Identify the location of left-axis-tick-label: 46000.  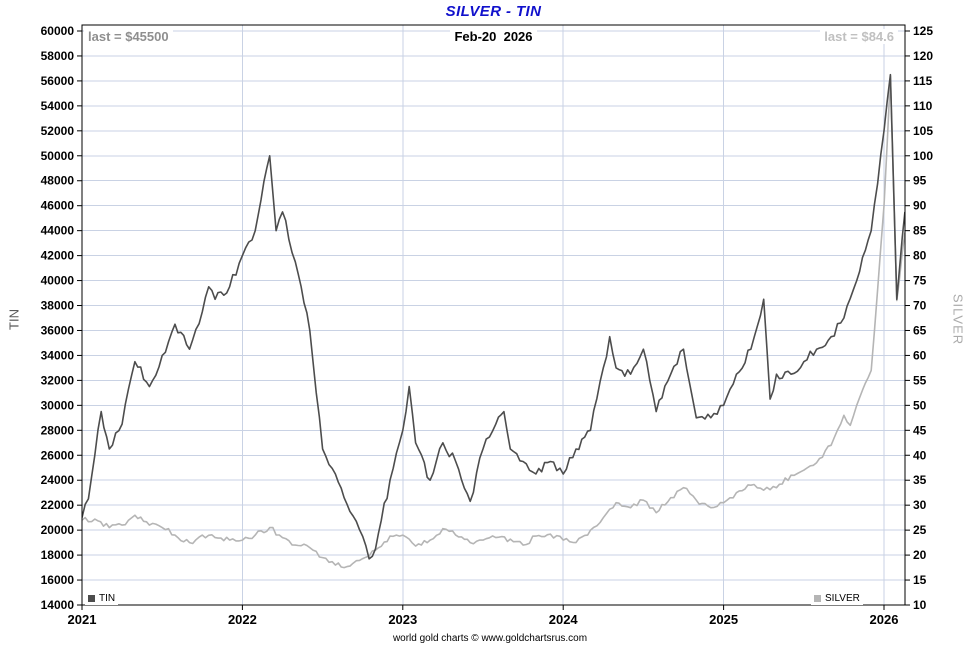
(58, 206).